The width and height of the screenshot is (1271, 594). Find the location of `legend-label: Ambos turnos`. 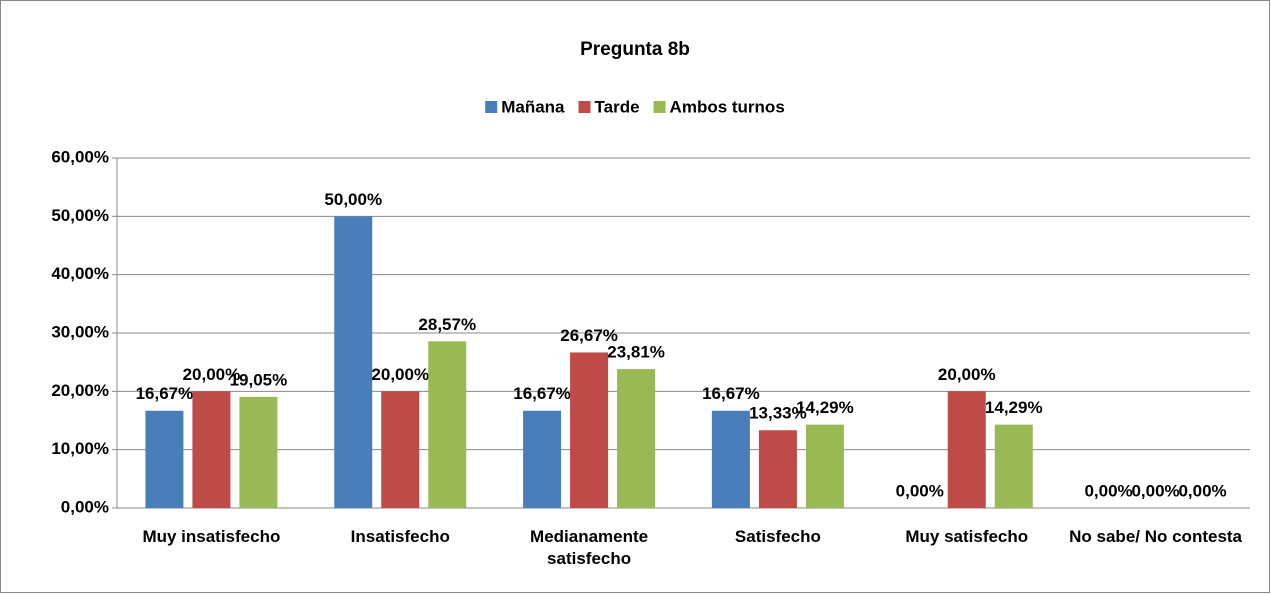

legend-label: Ambos turnos is located at coordinates (727, 106).